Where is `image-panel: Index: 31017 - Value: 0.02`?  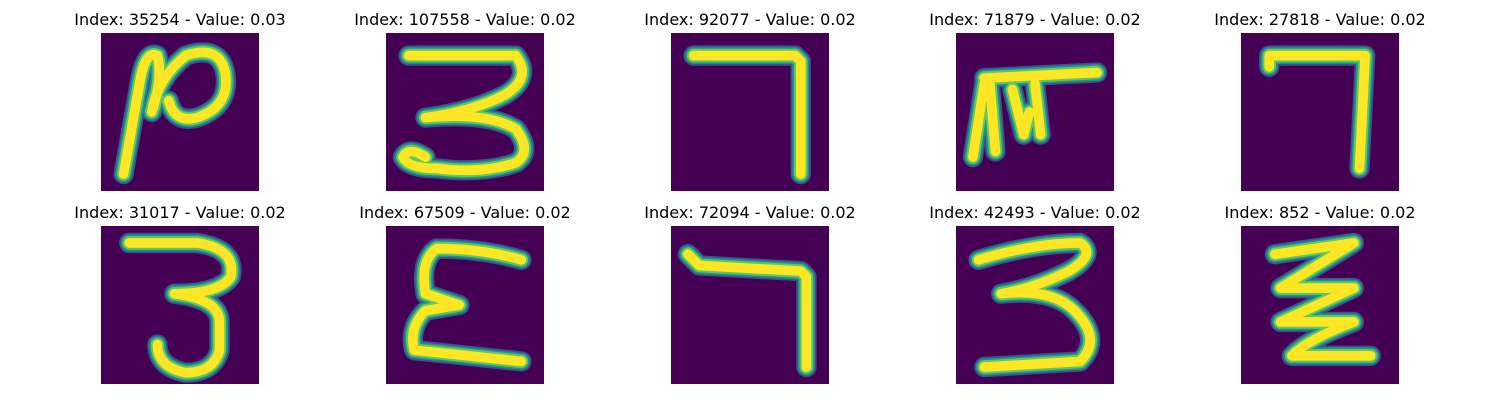
image-panel: Index: 31017 - Value: 0.02 is located at coordinates (180, 295).